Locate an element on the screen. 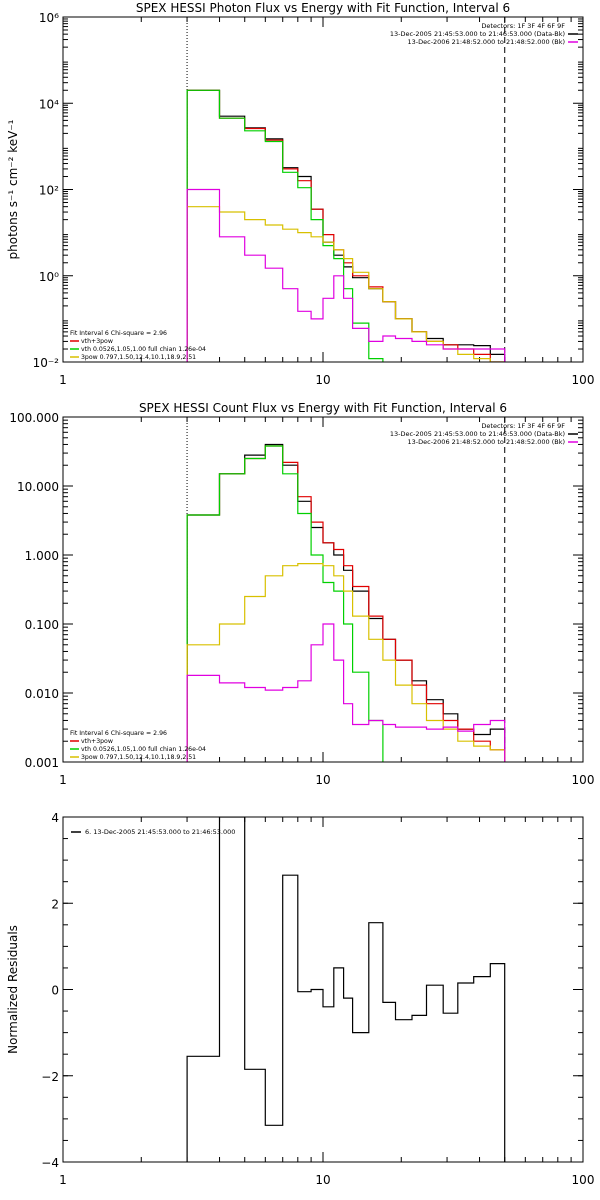  count-ytick-label: 0.001 is located at coordinates (42, 763).